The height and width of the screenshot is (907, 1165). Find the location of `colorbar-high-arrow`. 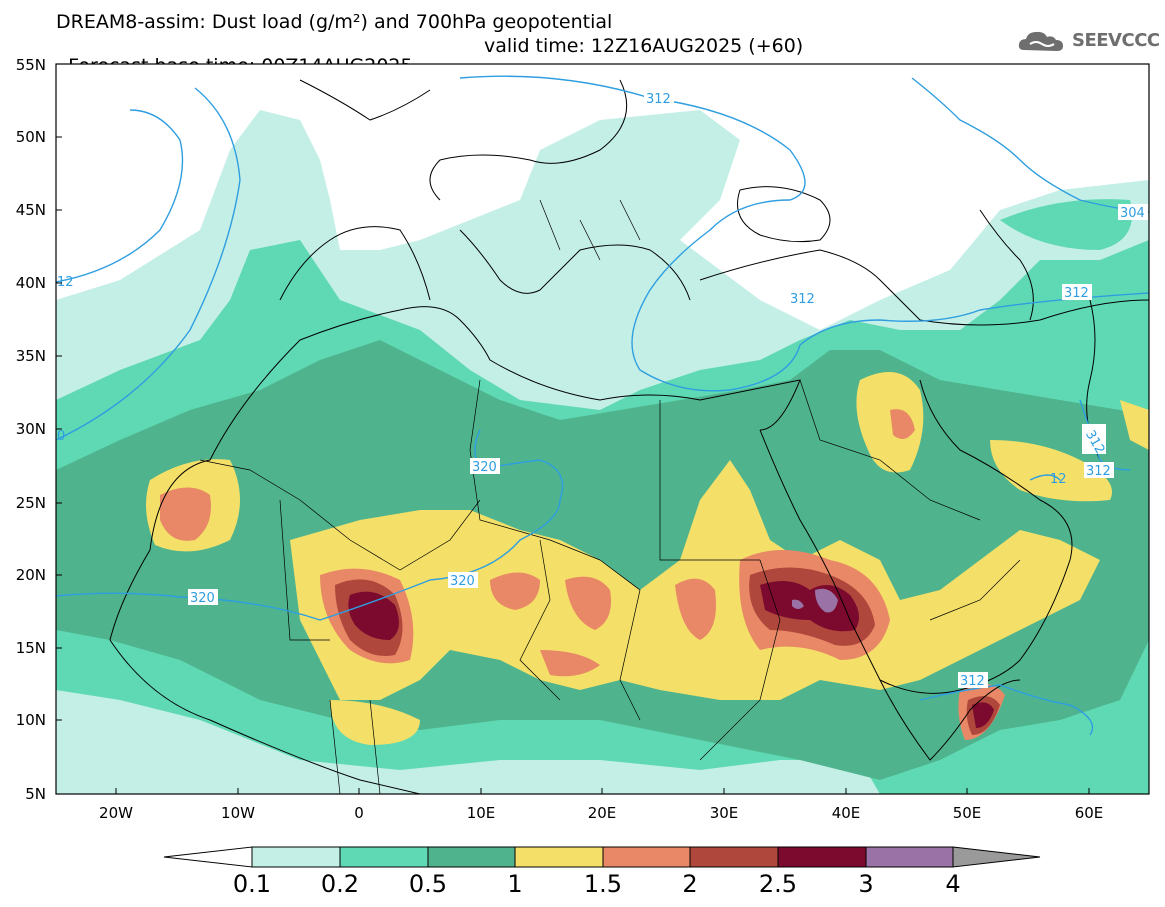

colorbar-high-arrow is located at coordinates (996, 857).